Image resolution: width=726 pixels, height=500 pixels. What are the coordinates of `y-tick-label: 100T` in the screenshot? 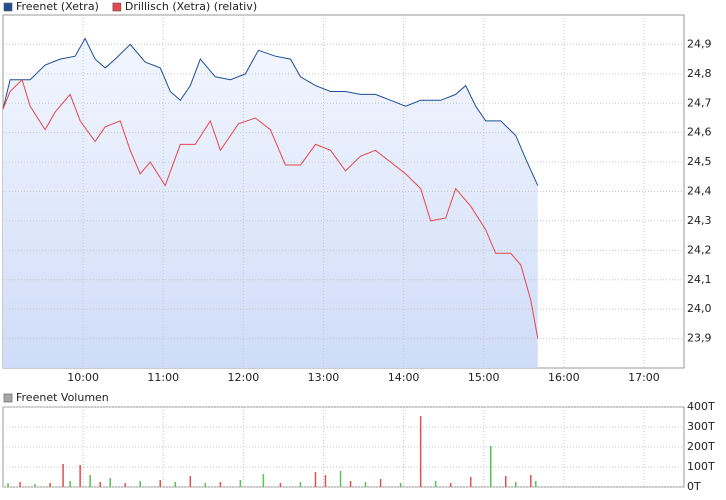 It's located at (701, 466).